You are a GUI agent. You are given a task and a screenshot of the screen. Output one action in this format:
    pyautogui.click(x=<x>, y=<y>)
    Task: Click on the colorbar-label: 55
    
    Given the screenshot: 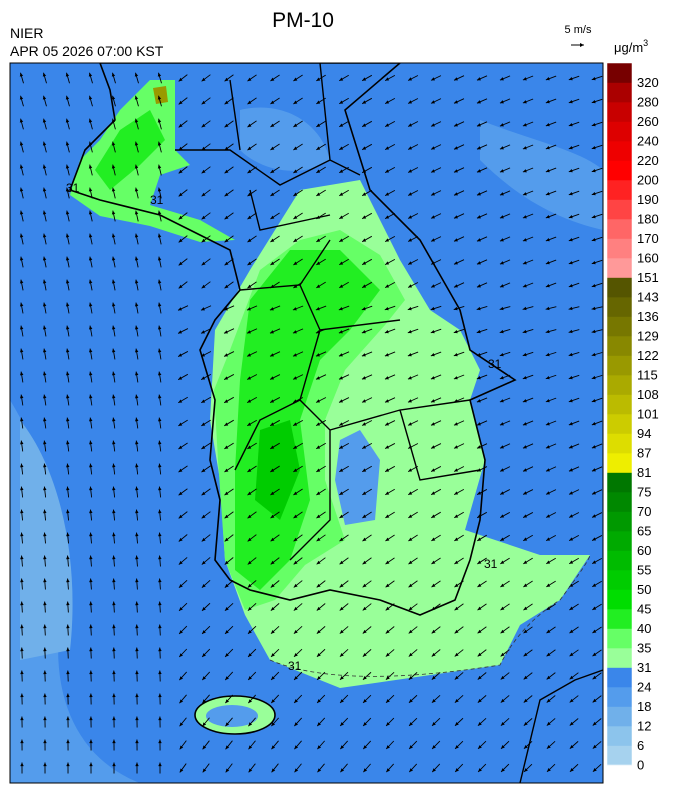 What is the action you would take?
    pyautogui.click(x=644, y=570)
    